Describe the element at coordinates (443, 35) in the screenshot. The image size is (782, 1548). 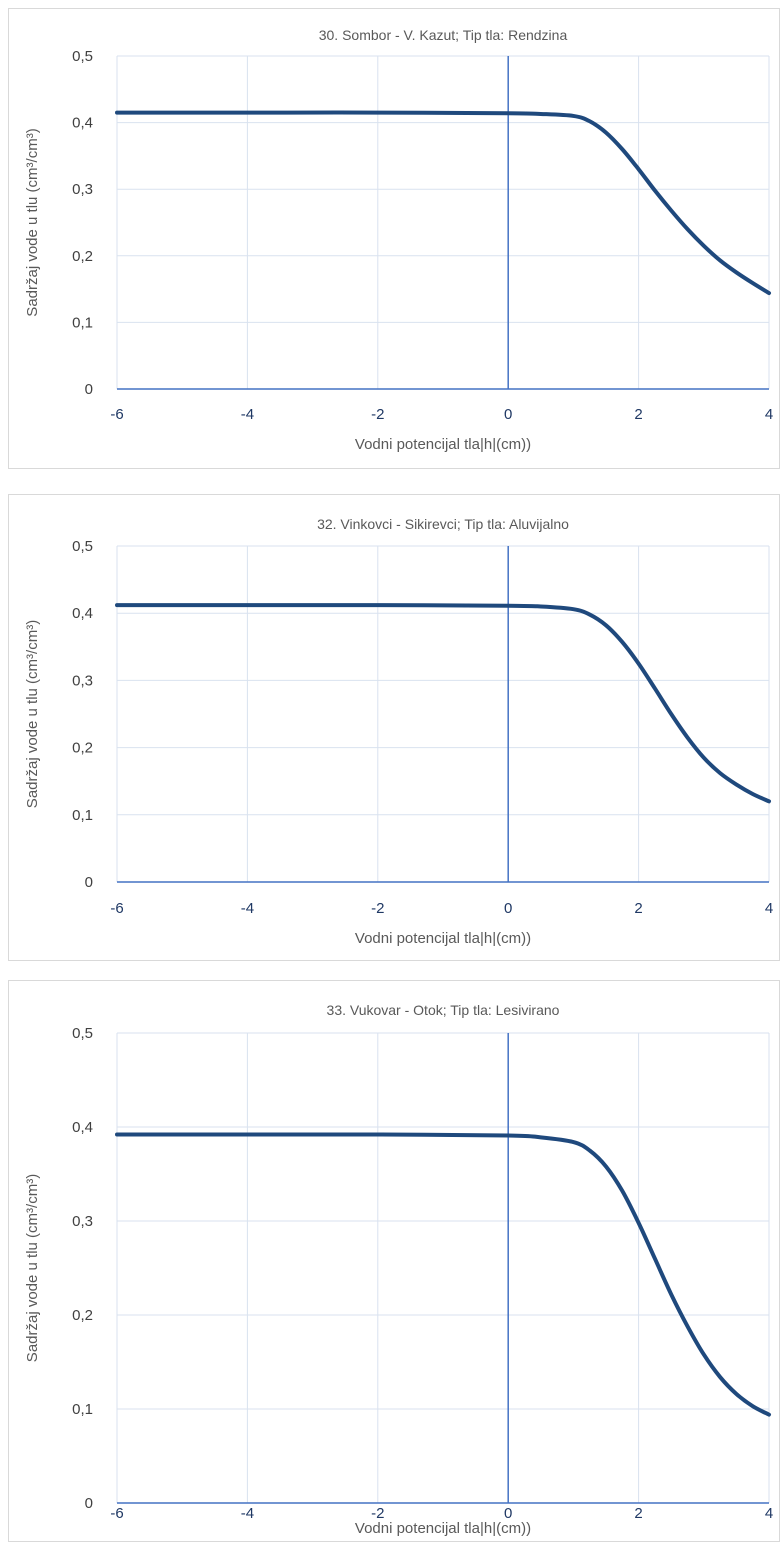
I see `chart-title: 30. Sombor - V. Kazut; Tip tla: Rendzina` at that location.